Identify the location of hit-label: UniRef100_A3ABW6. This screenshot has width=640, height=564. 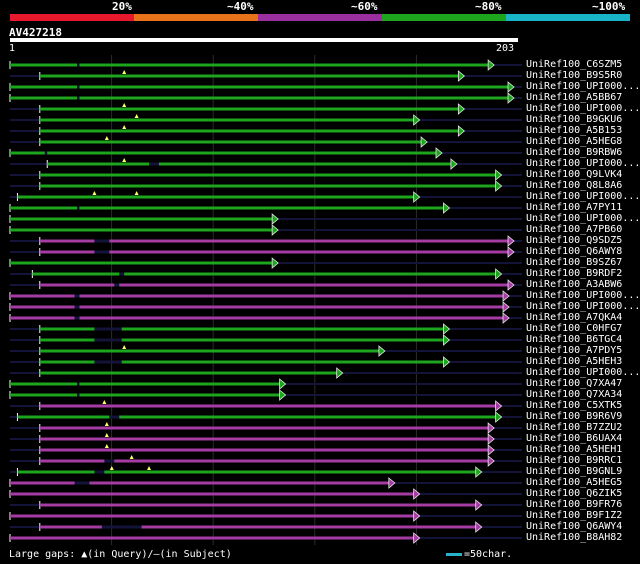
(574, 284).